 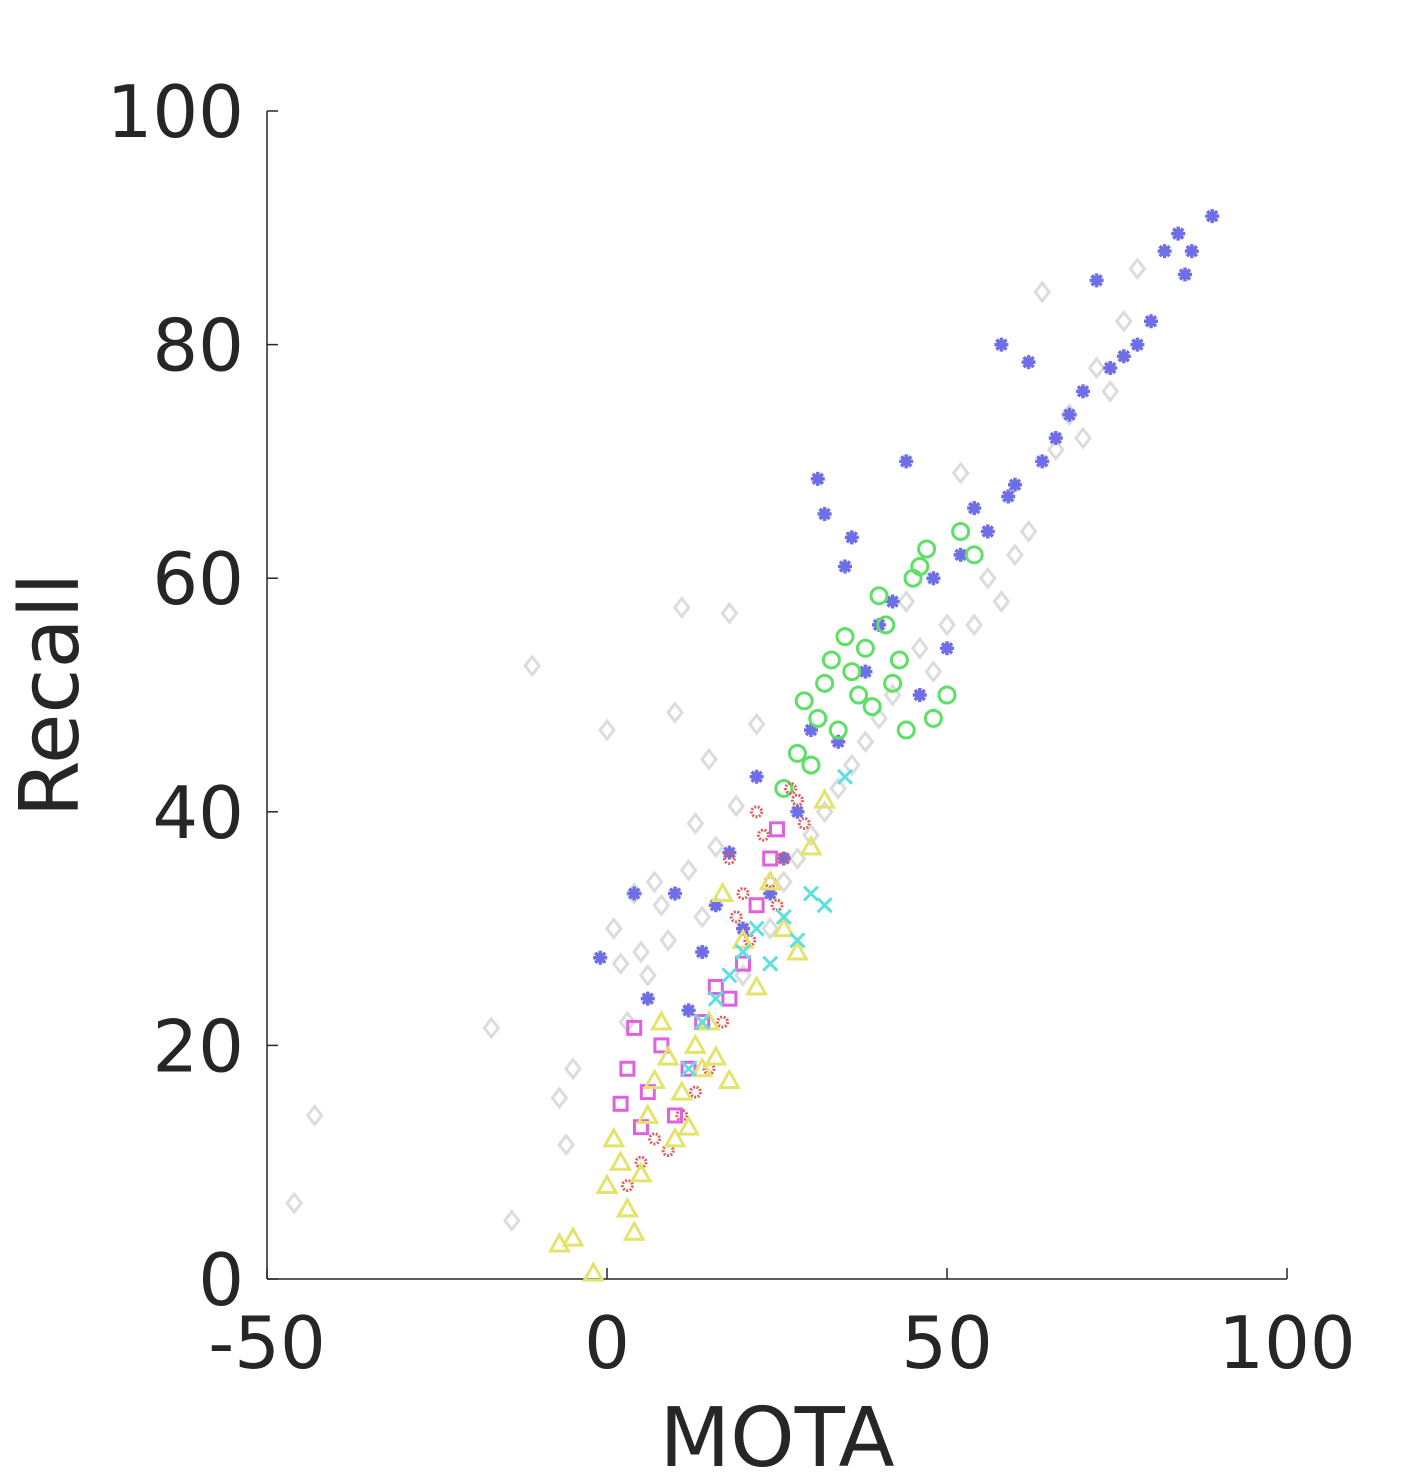 I want to click on x-tick-label: -50, so click(x=267, y=1343).